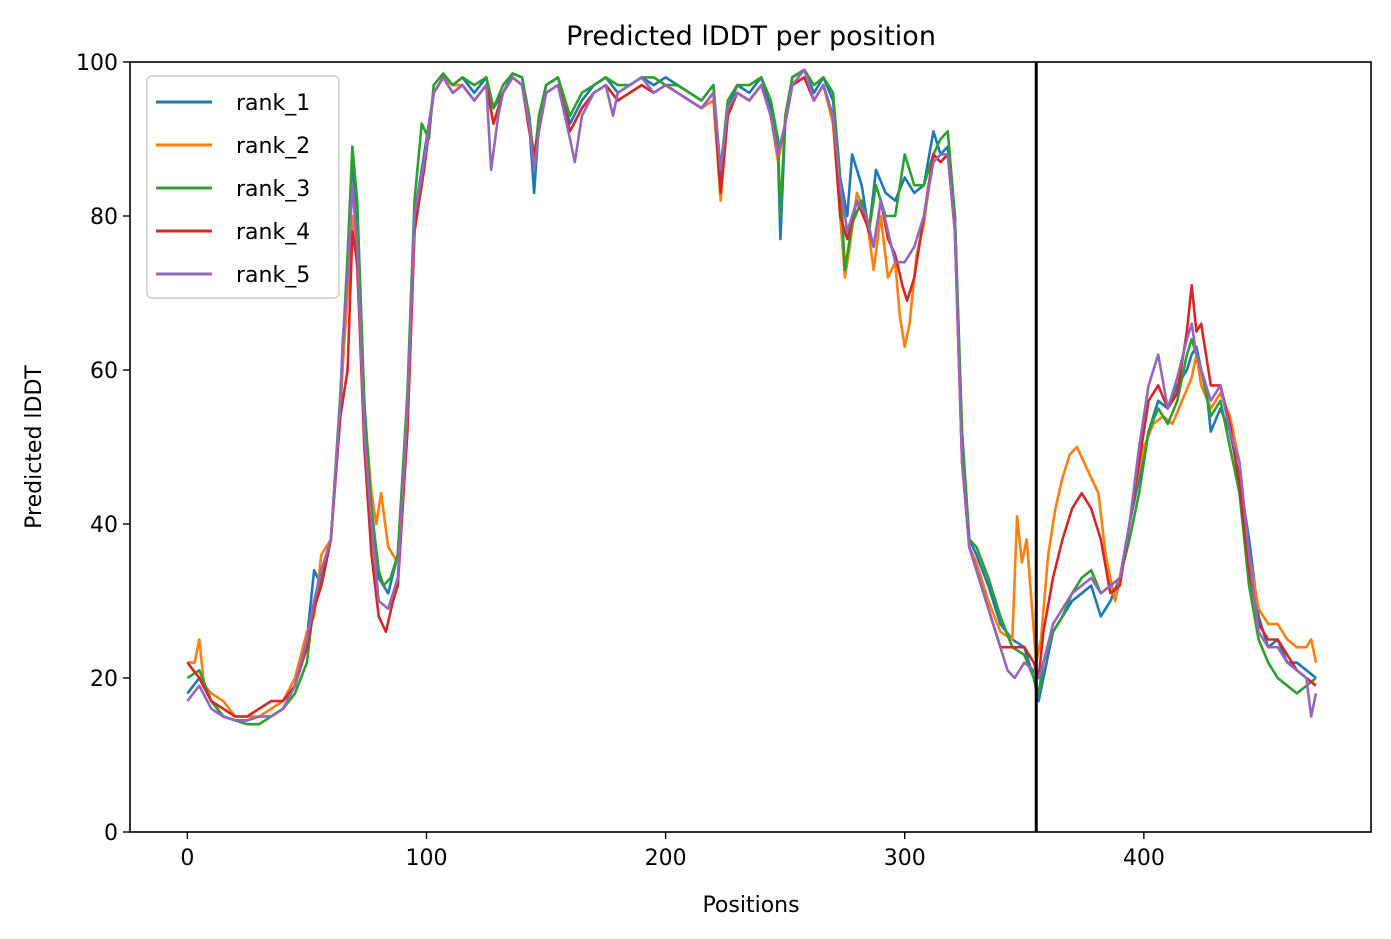 This screenshot has height=939, width=1391. Describe the element at coordinates (273, 232) in the screenshot. I see `legend-label: rank_4` at that location.